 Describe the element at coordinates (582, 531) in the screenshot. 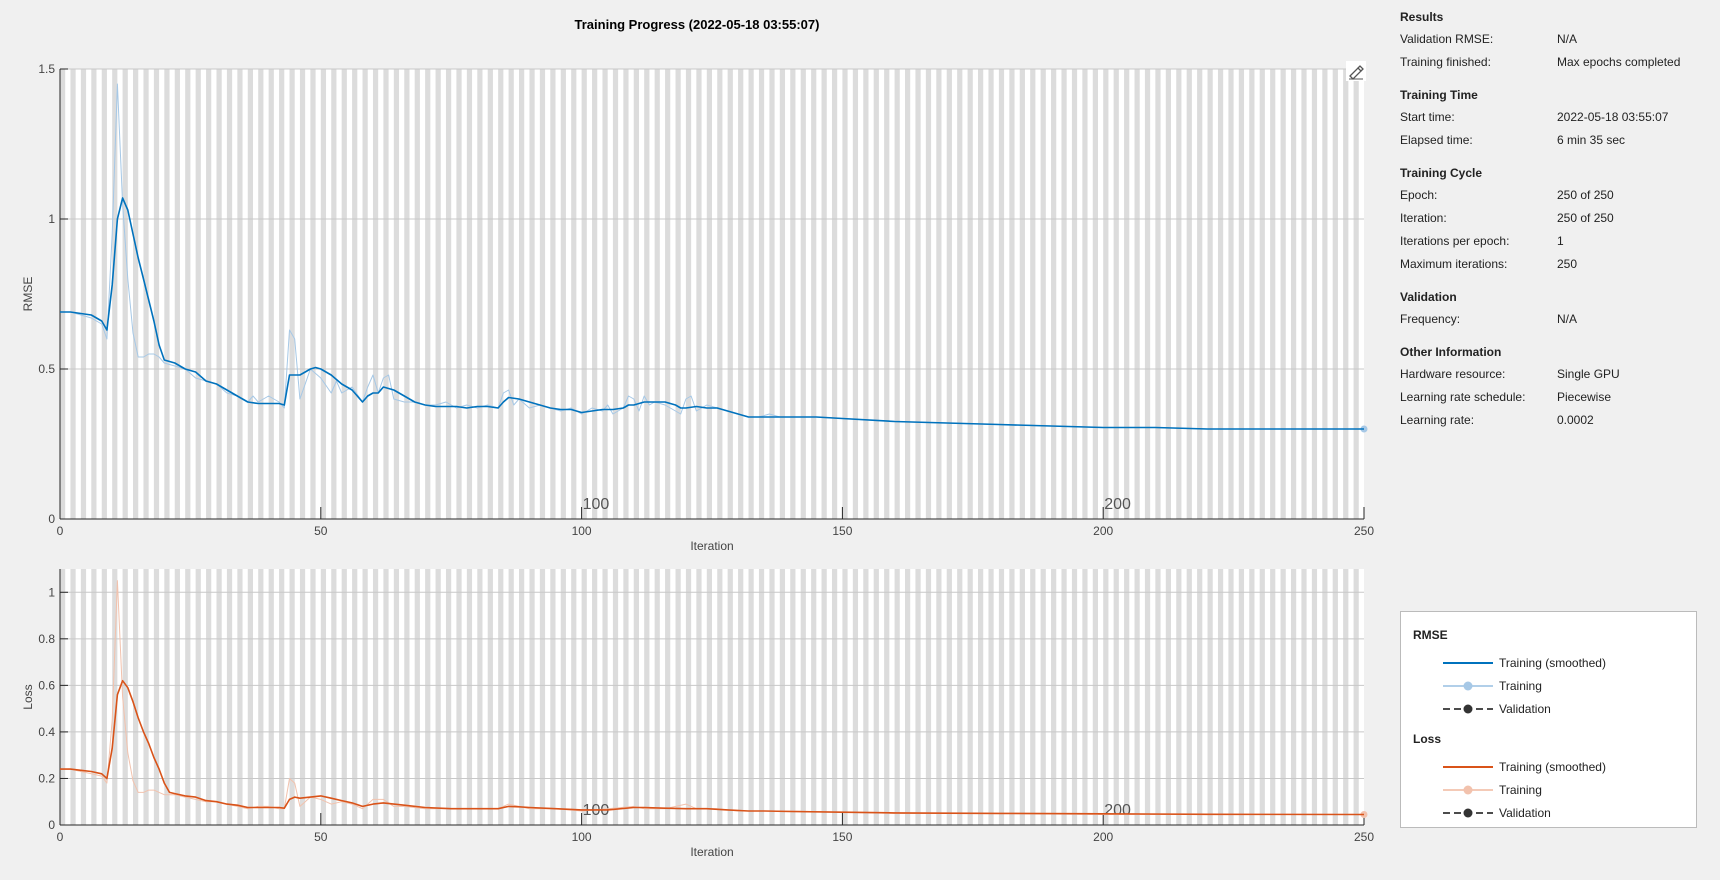

I see `x-tick-label: 100` at that location.